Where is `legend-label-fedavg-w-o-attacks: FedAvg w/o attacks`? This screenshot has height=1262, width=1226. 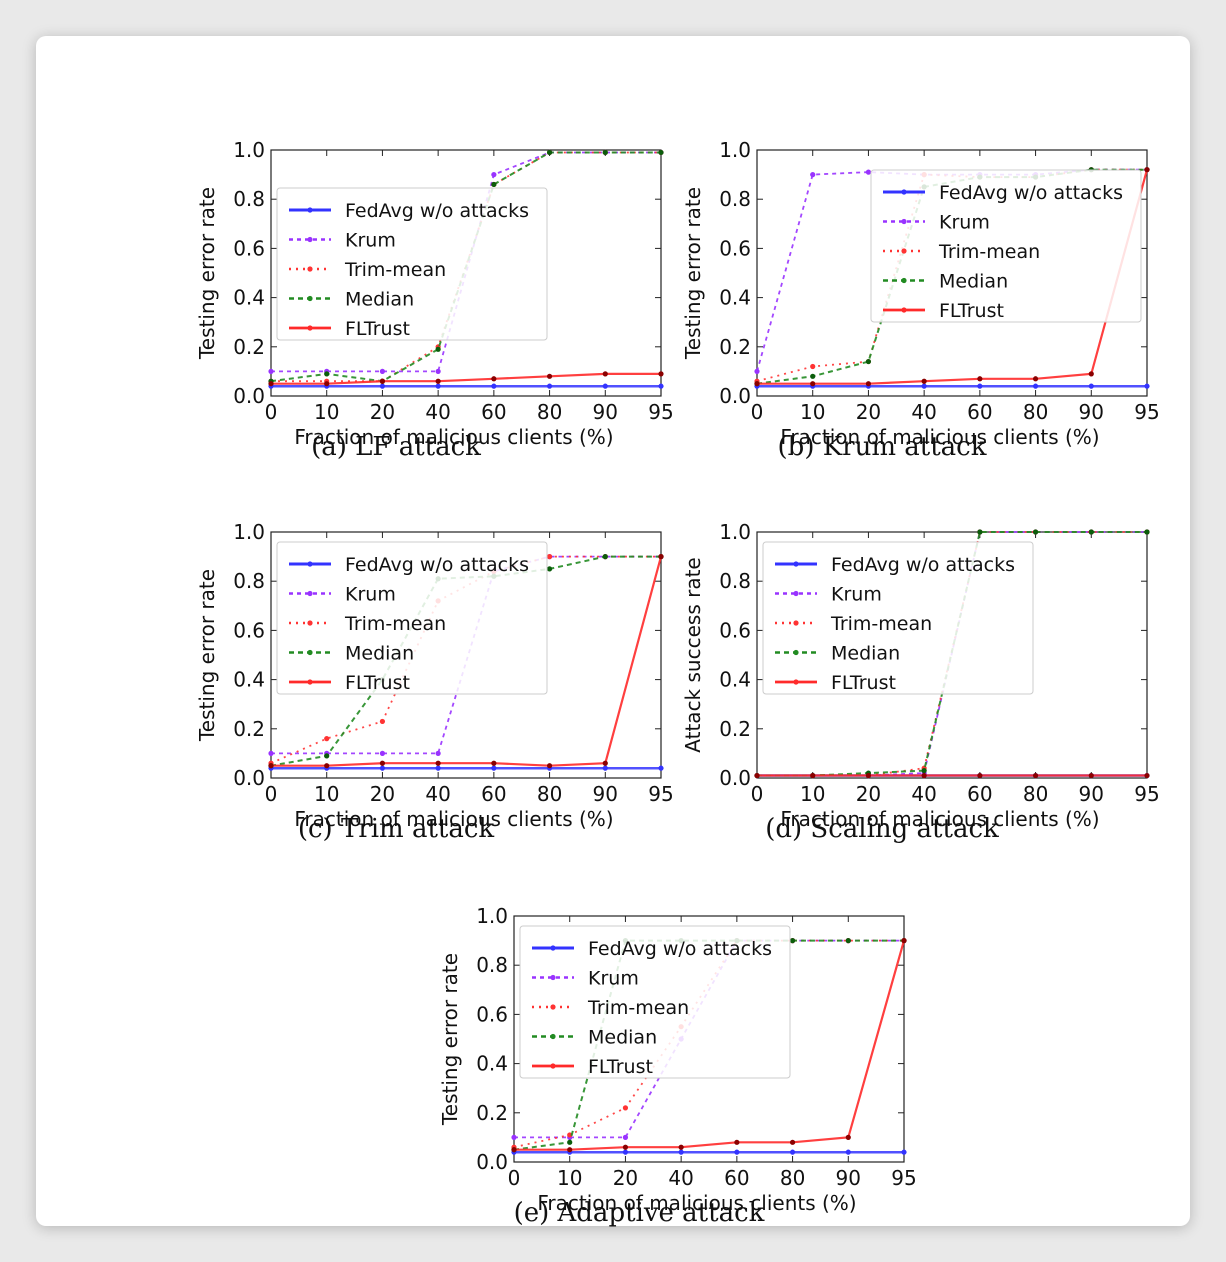
legend-label-fedavg-w-o-attacks: FedAvg w/o attacks is located at coordinates (923, 565).